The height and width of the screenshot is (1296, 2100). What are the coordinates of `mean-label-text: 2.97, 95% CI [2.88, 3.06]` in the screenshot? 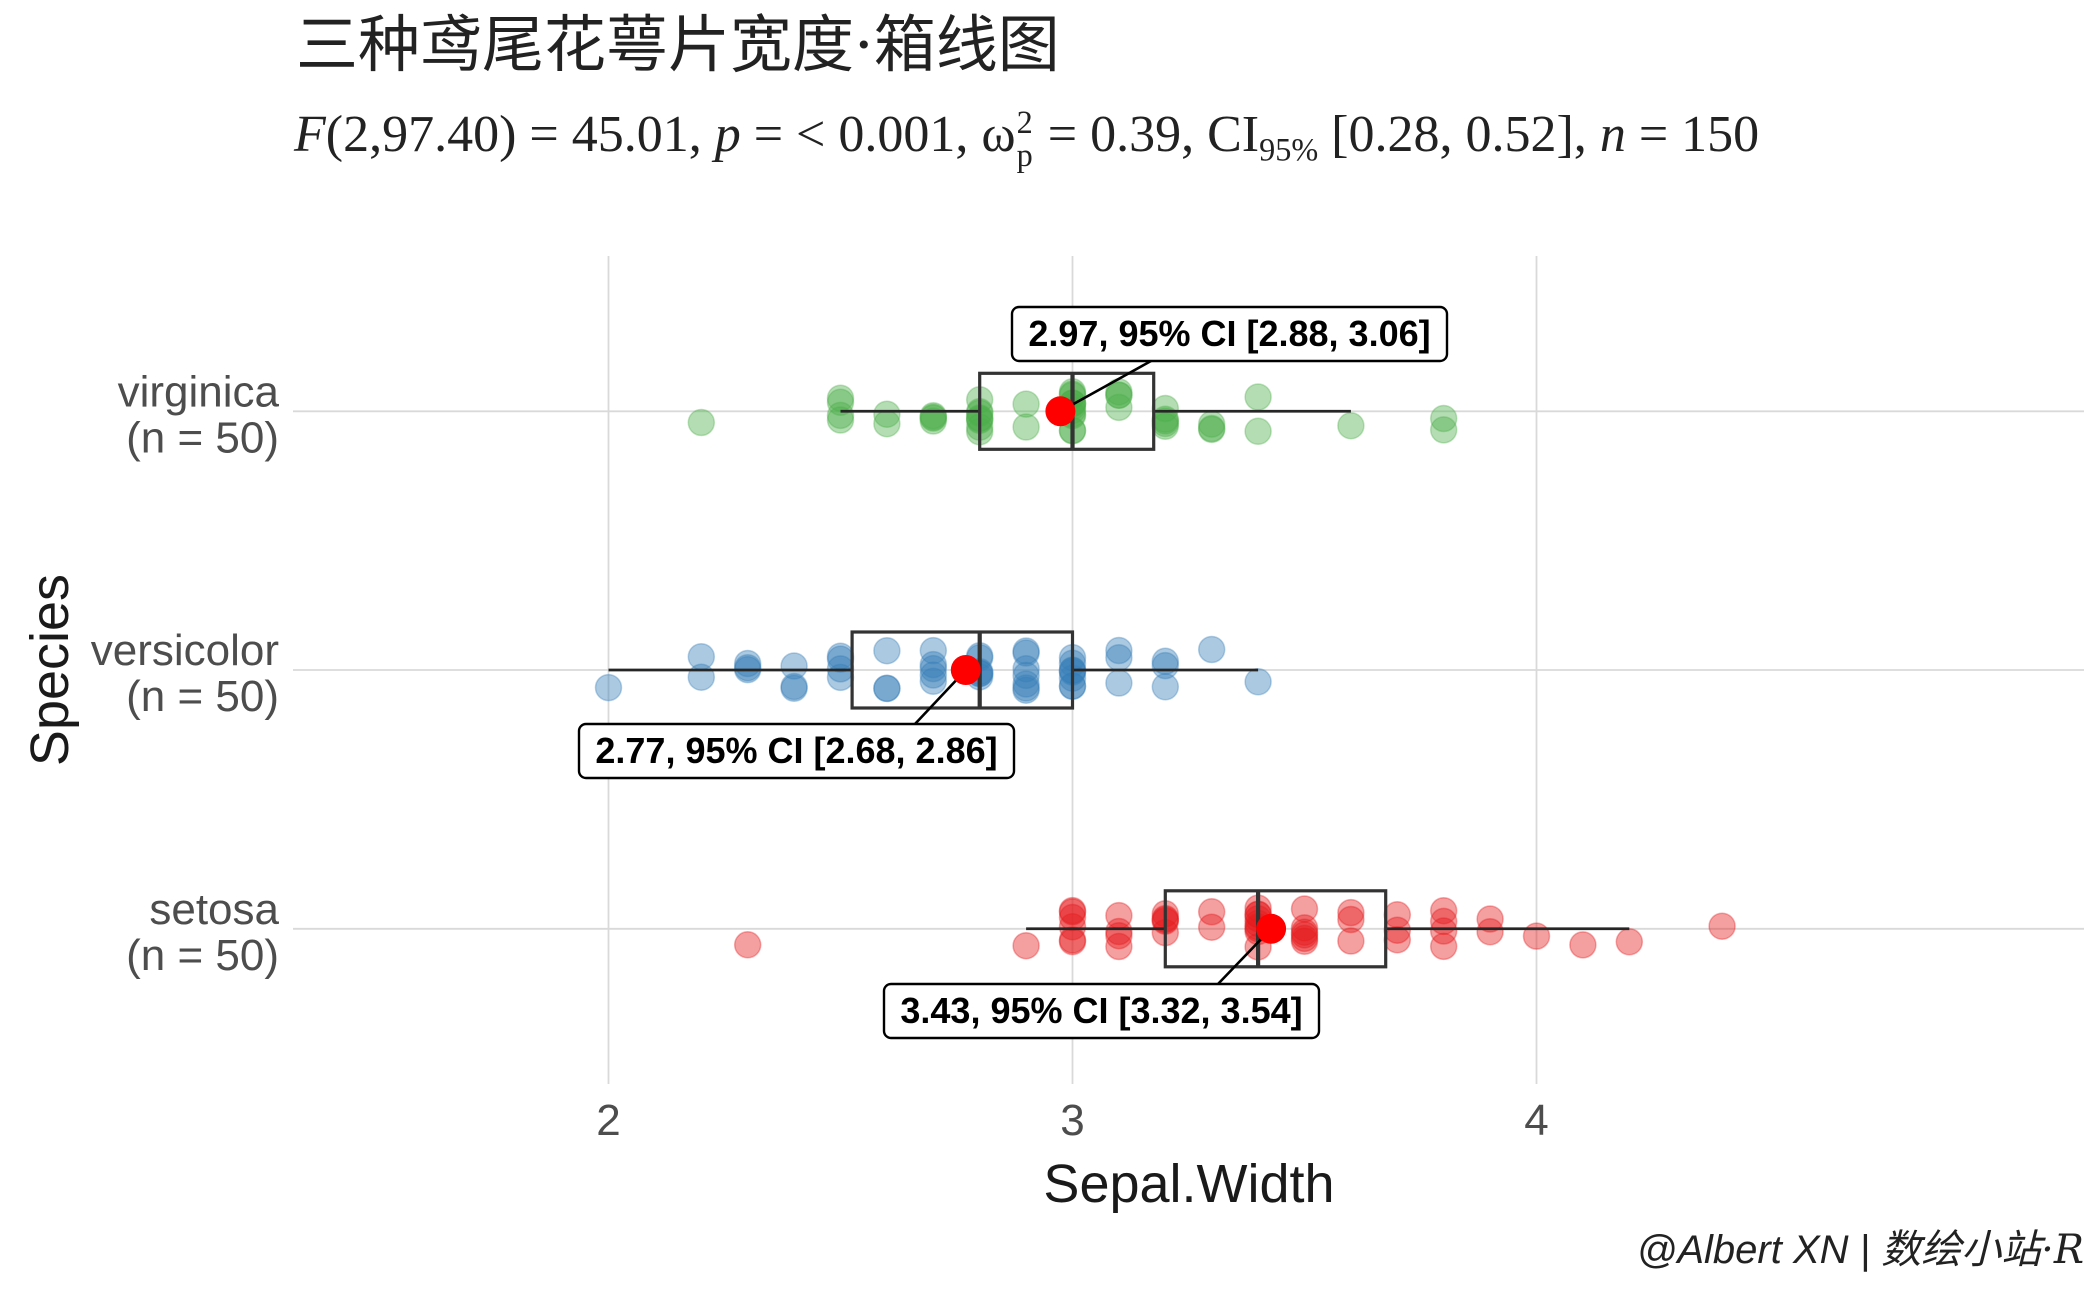 It's located at (1229, 333).